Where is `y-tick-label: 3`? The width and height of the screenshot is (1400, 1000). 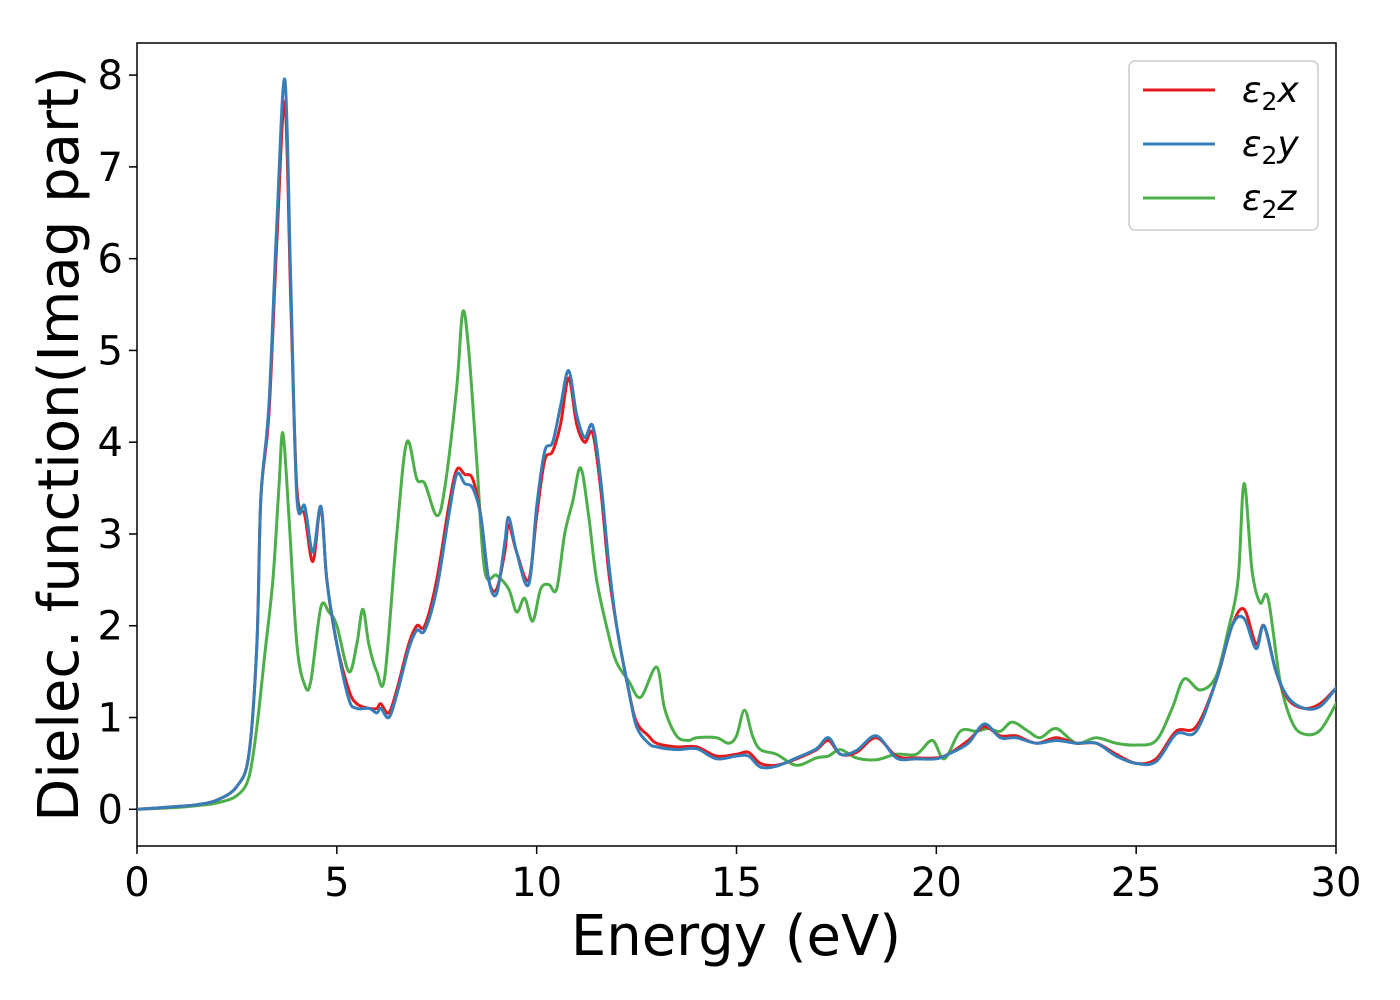
y-tick-label: 3 is located at coordinates (110, 535).